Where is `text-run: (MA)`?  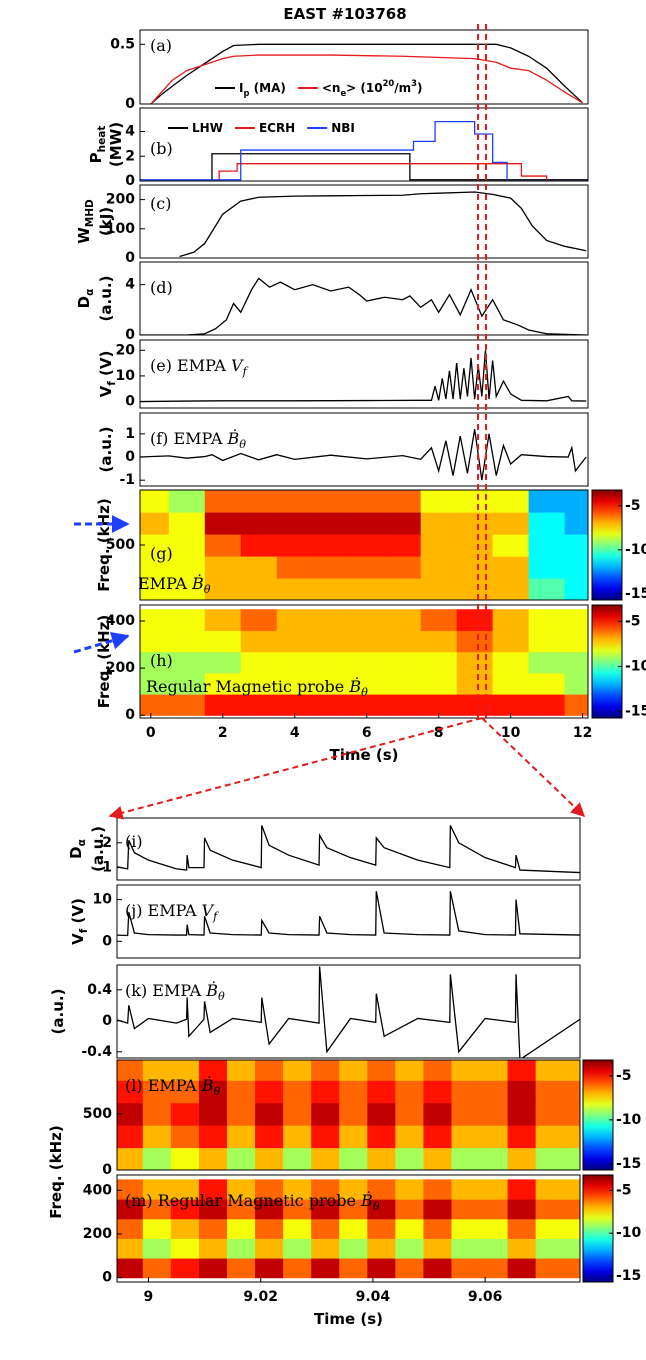
text-run: (MA) is located at coordinates (267, 88).